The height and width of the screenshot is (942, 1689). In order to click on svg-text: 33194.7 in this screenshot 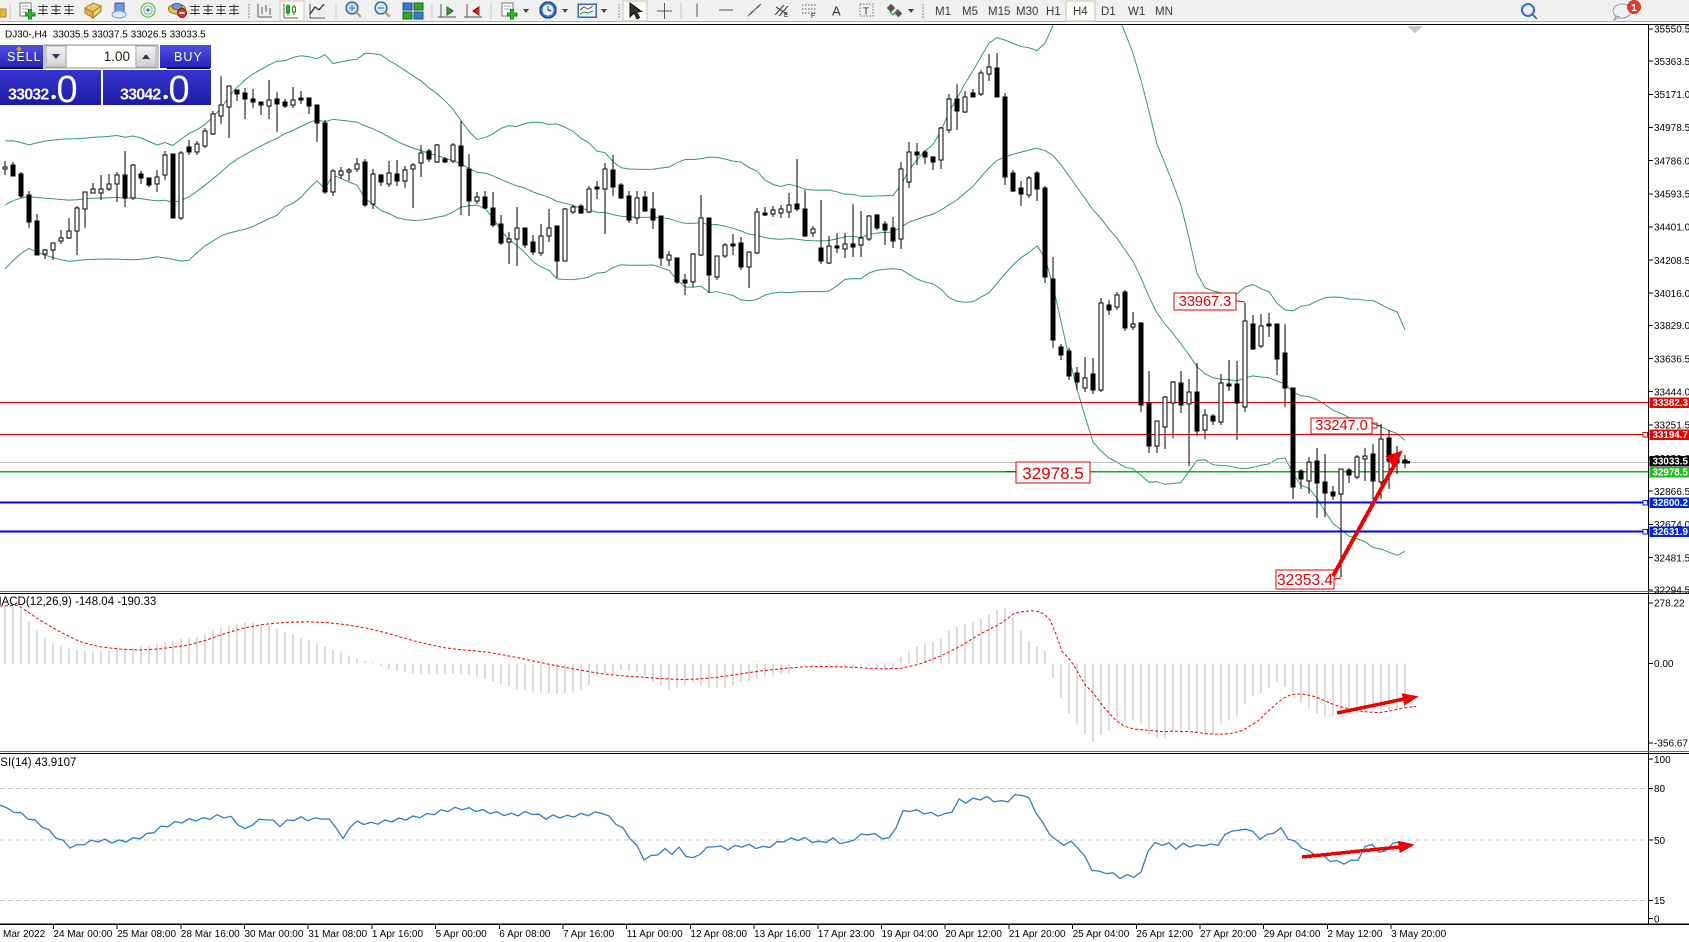, I will do `click(1671, 435)`.